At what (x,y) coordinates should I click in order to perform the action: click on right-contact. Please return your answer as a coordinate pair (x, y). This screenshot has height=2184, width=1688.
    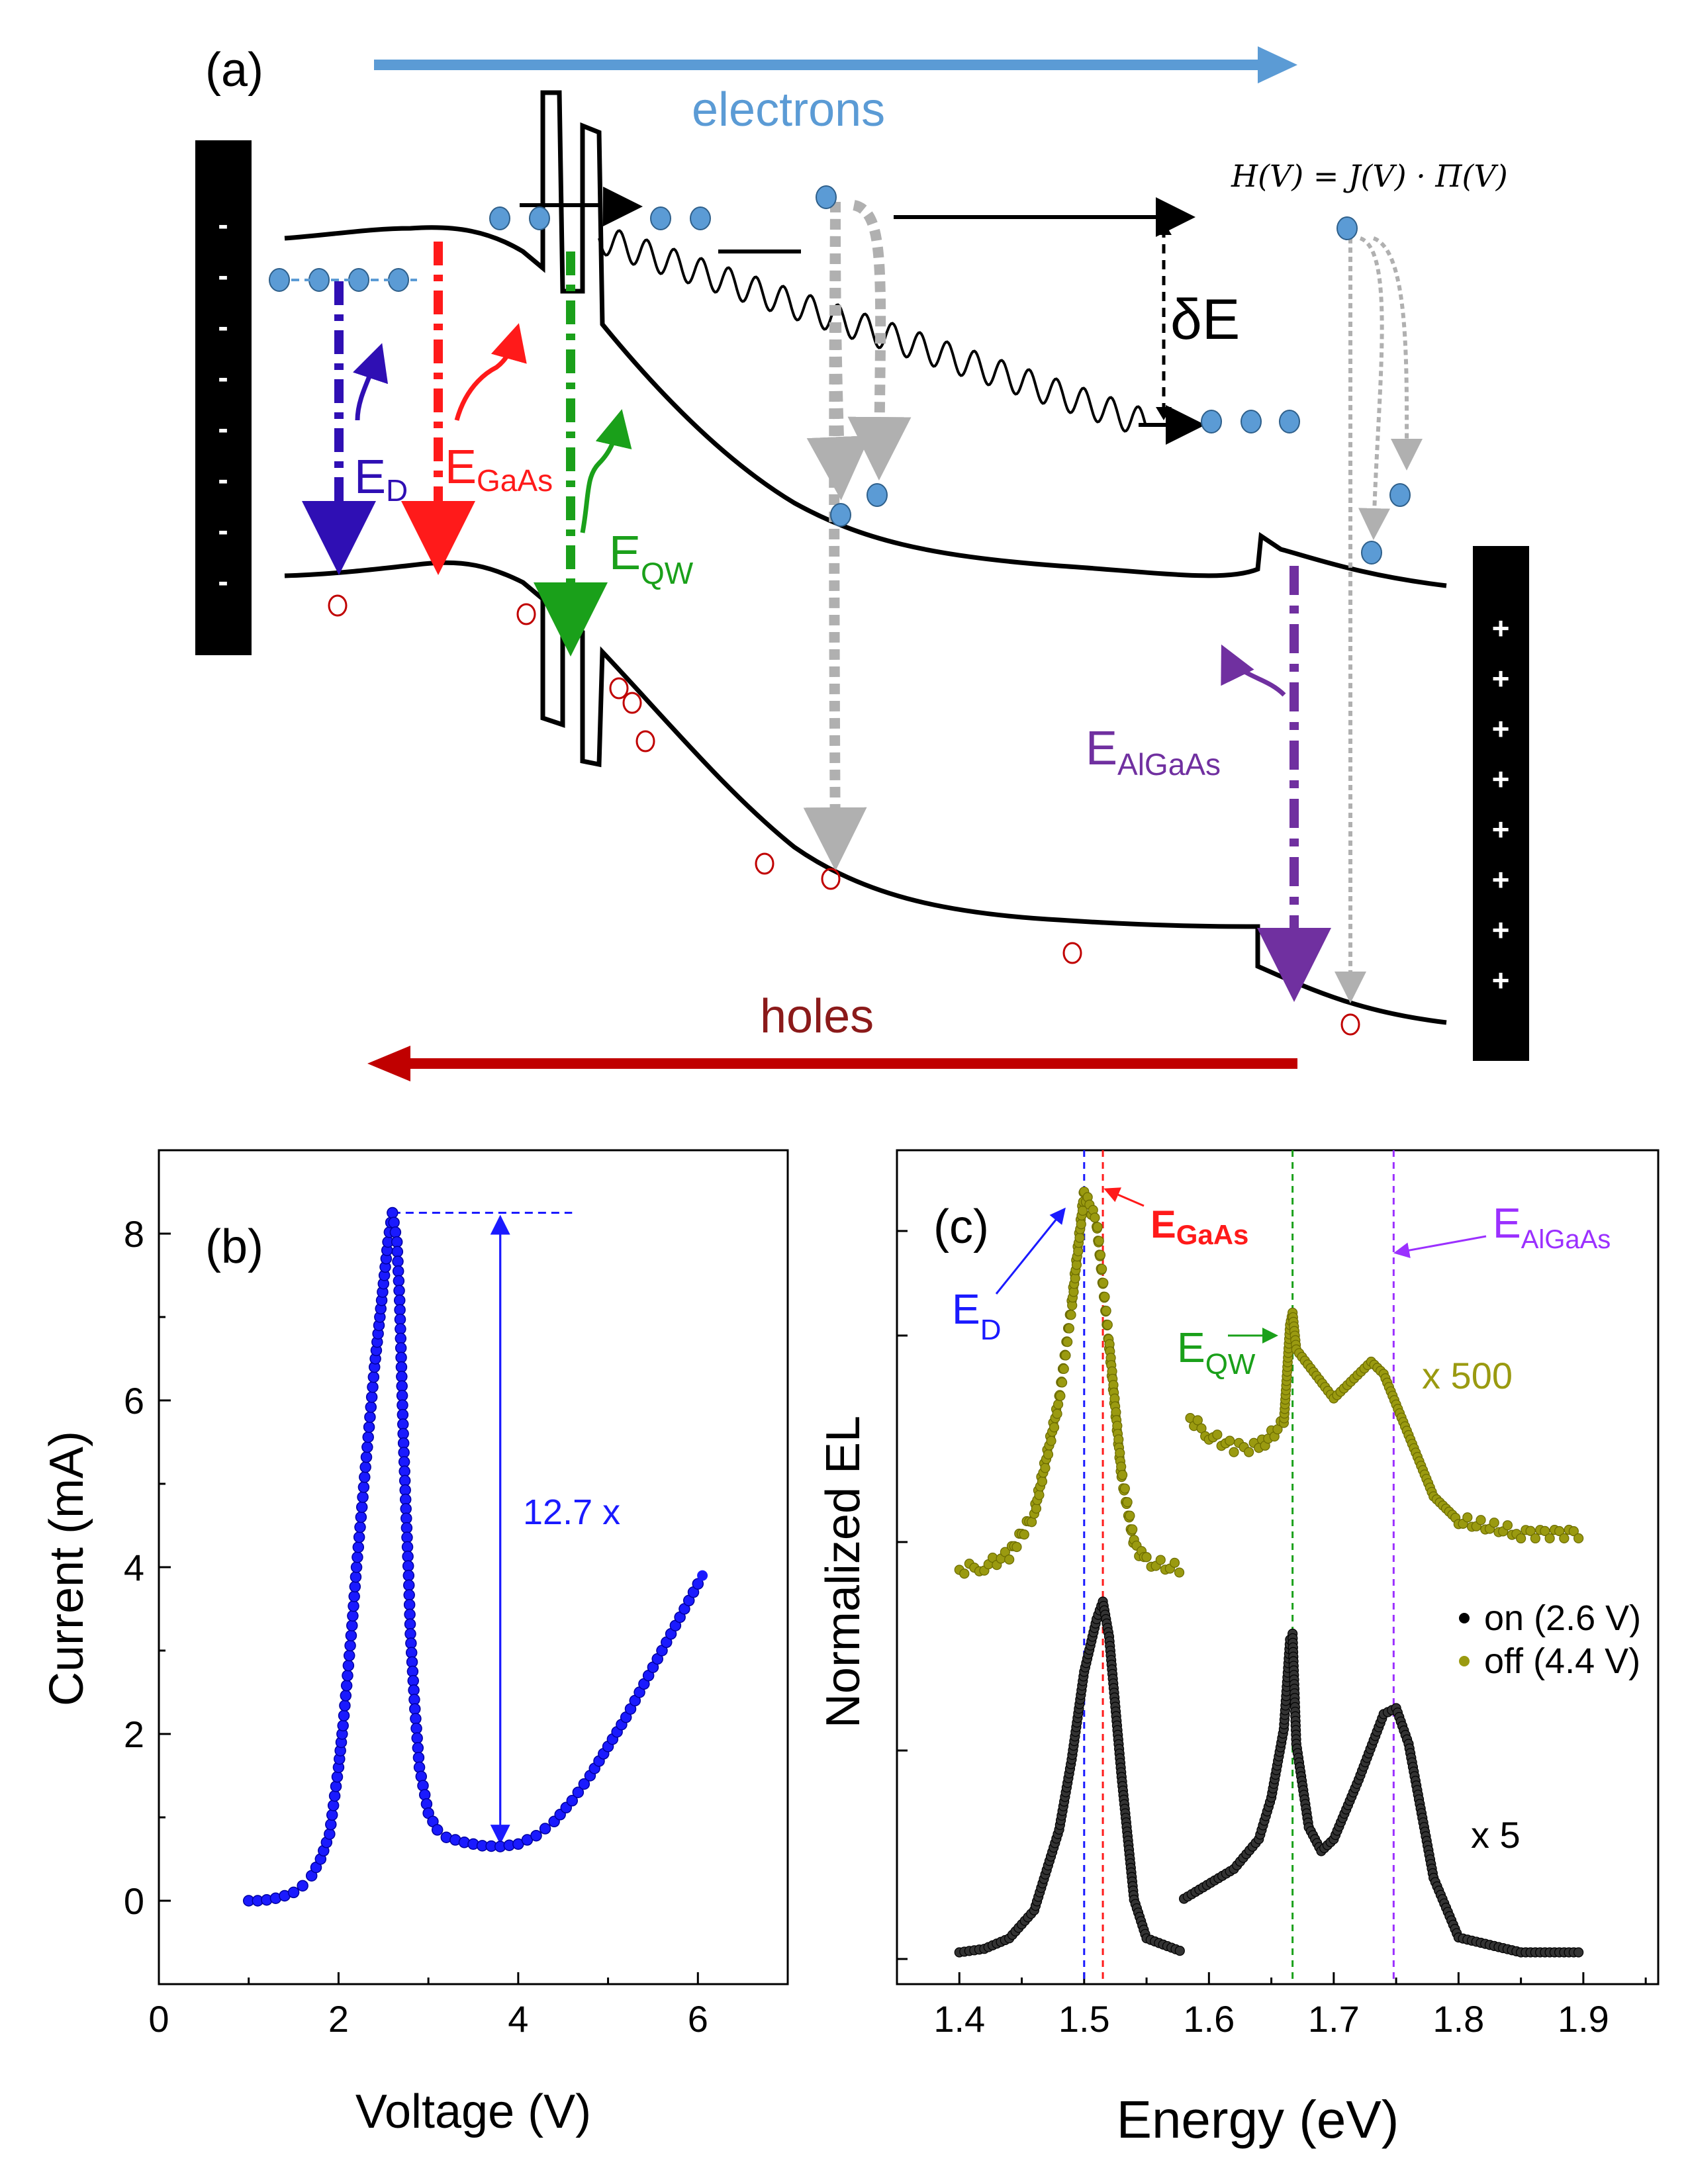
    Looking at the image, I should click on (1501, 803).